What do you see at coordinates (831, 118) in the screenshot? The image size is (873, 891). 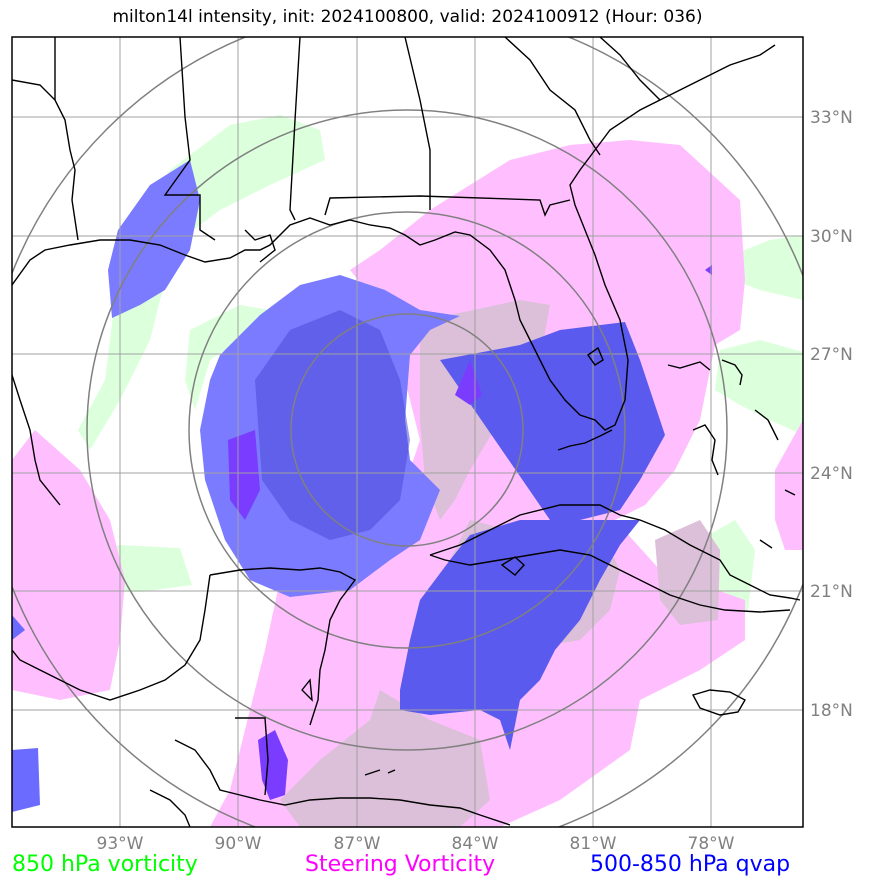 I see `lat-tick-label: 33°N` at bounding box center [831, 118].